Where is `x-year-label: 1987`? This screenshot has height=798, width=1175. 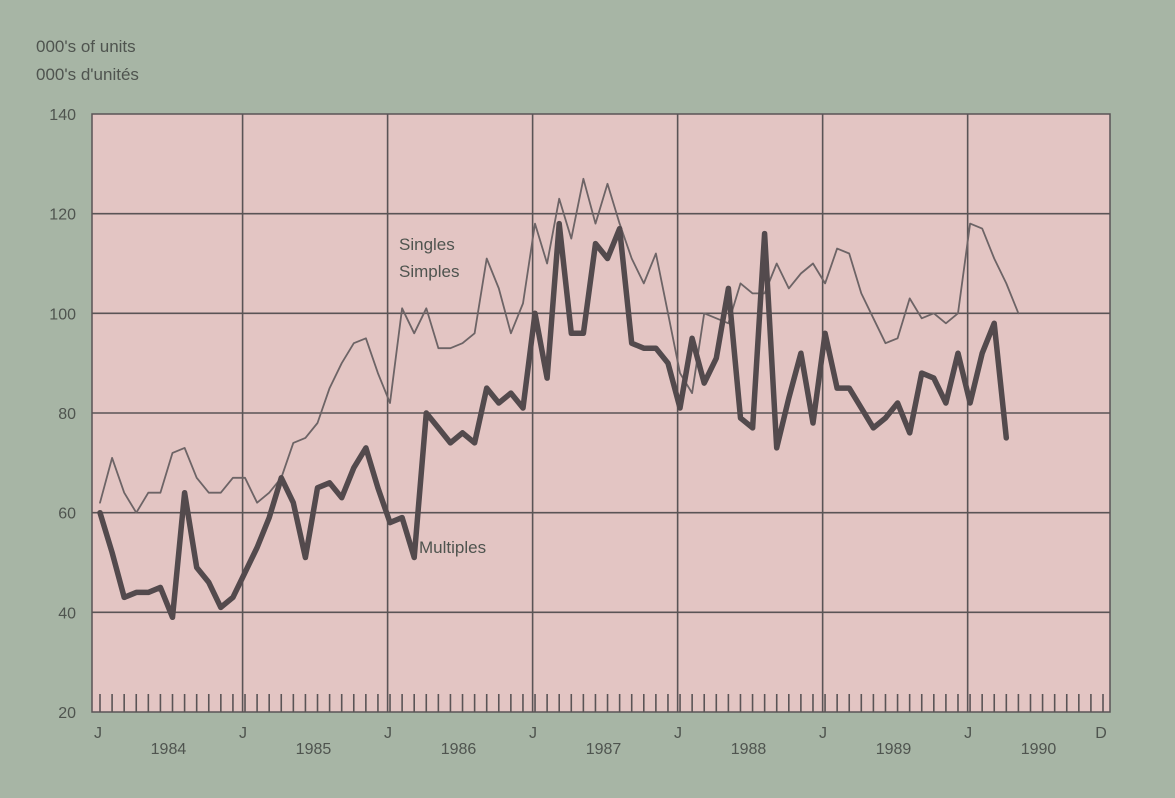
x-year-label: 1987 is located at coordinates (604, 749).